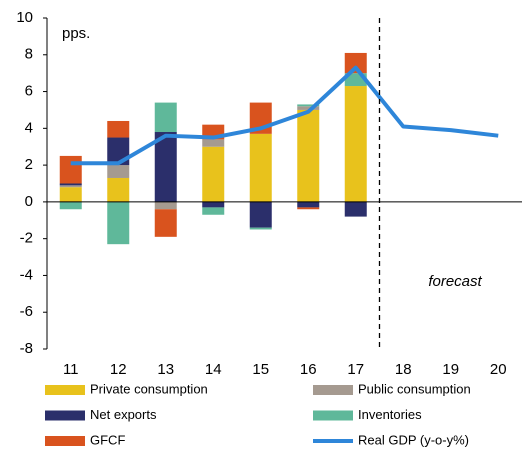 The image size is (524, 452). I want to click on x-tick-label: 17, so click(355, 369).